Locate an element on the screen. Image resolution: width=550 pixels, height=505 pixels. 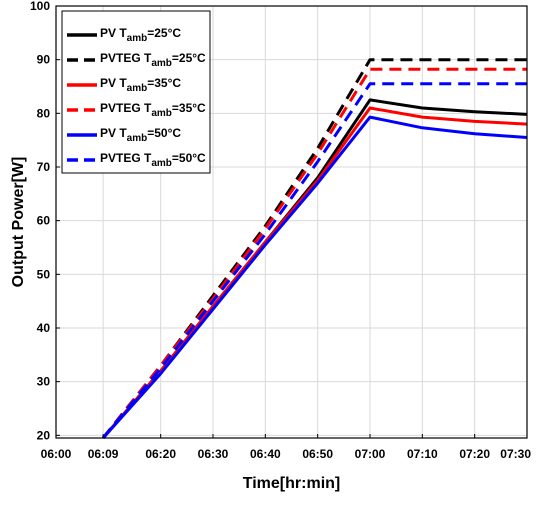
y-axis-label: Output Power[W] is located at coordinates (18, 222).